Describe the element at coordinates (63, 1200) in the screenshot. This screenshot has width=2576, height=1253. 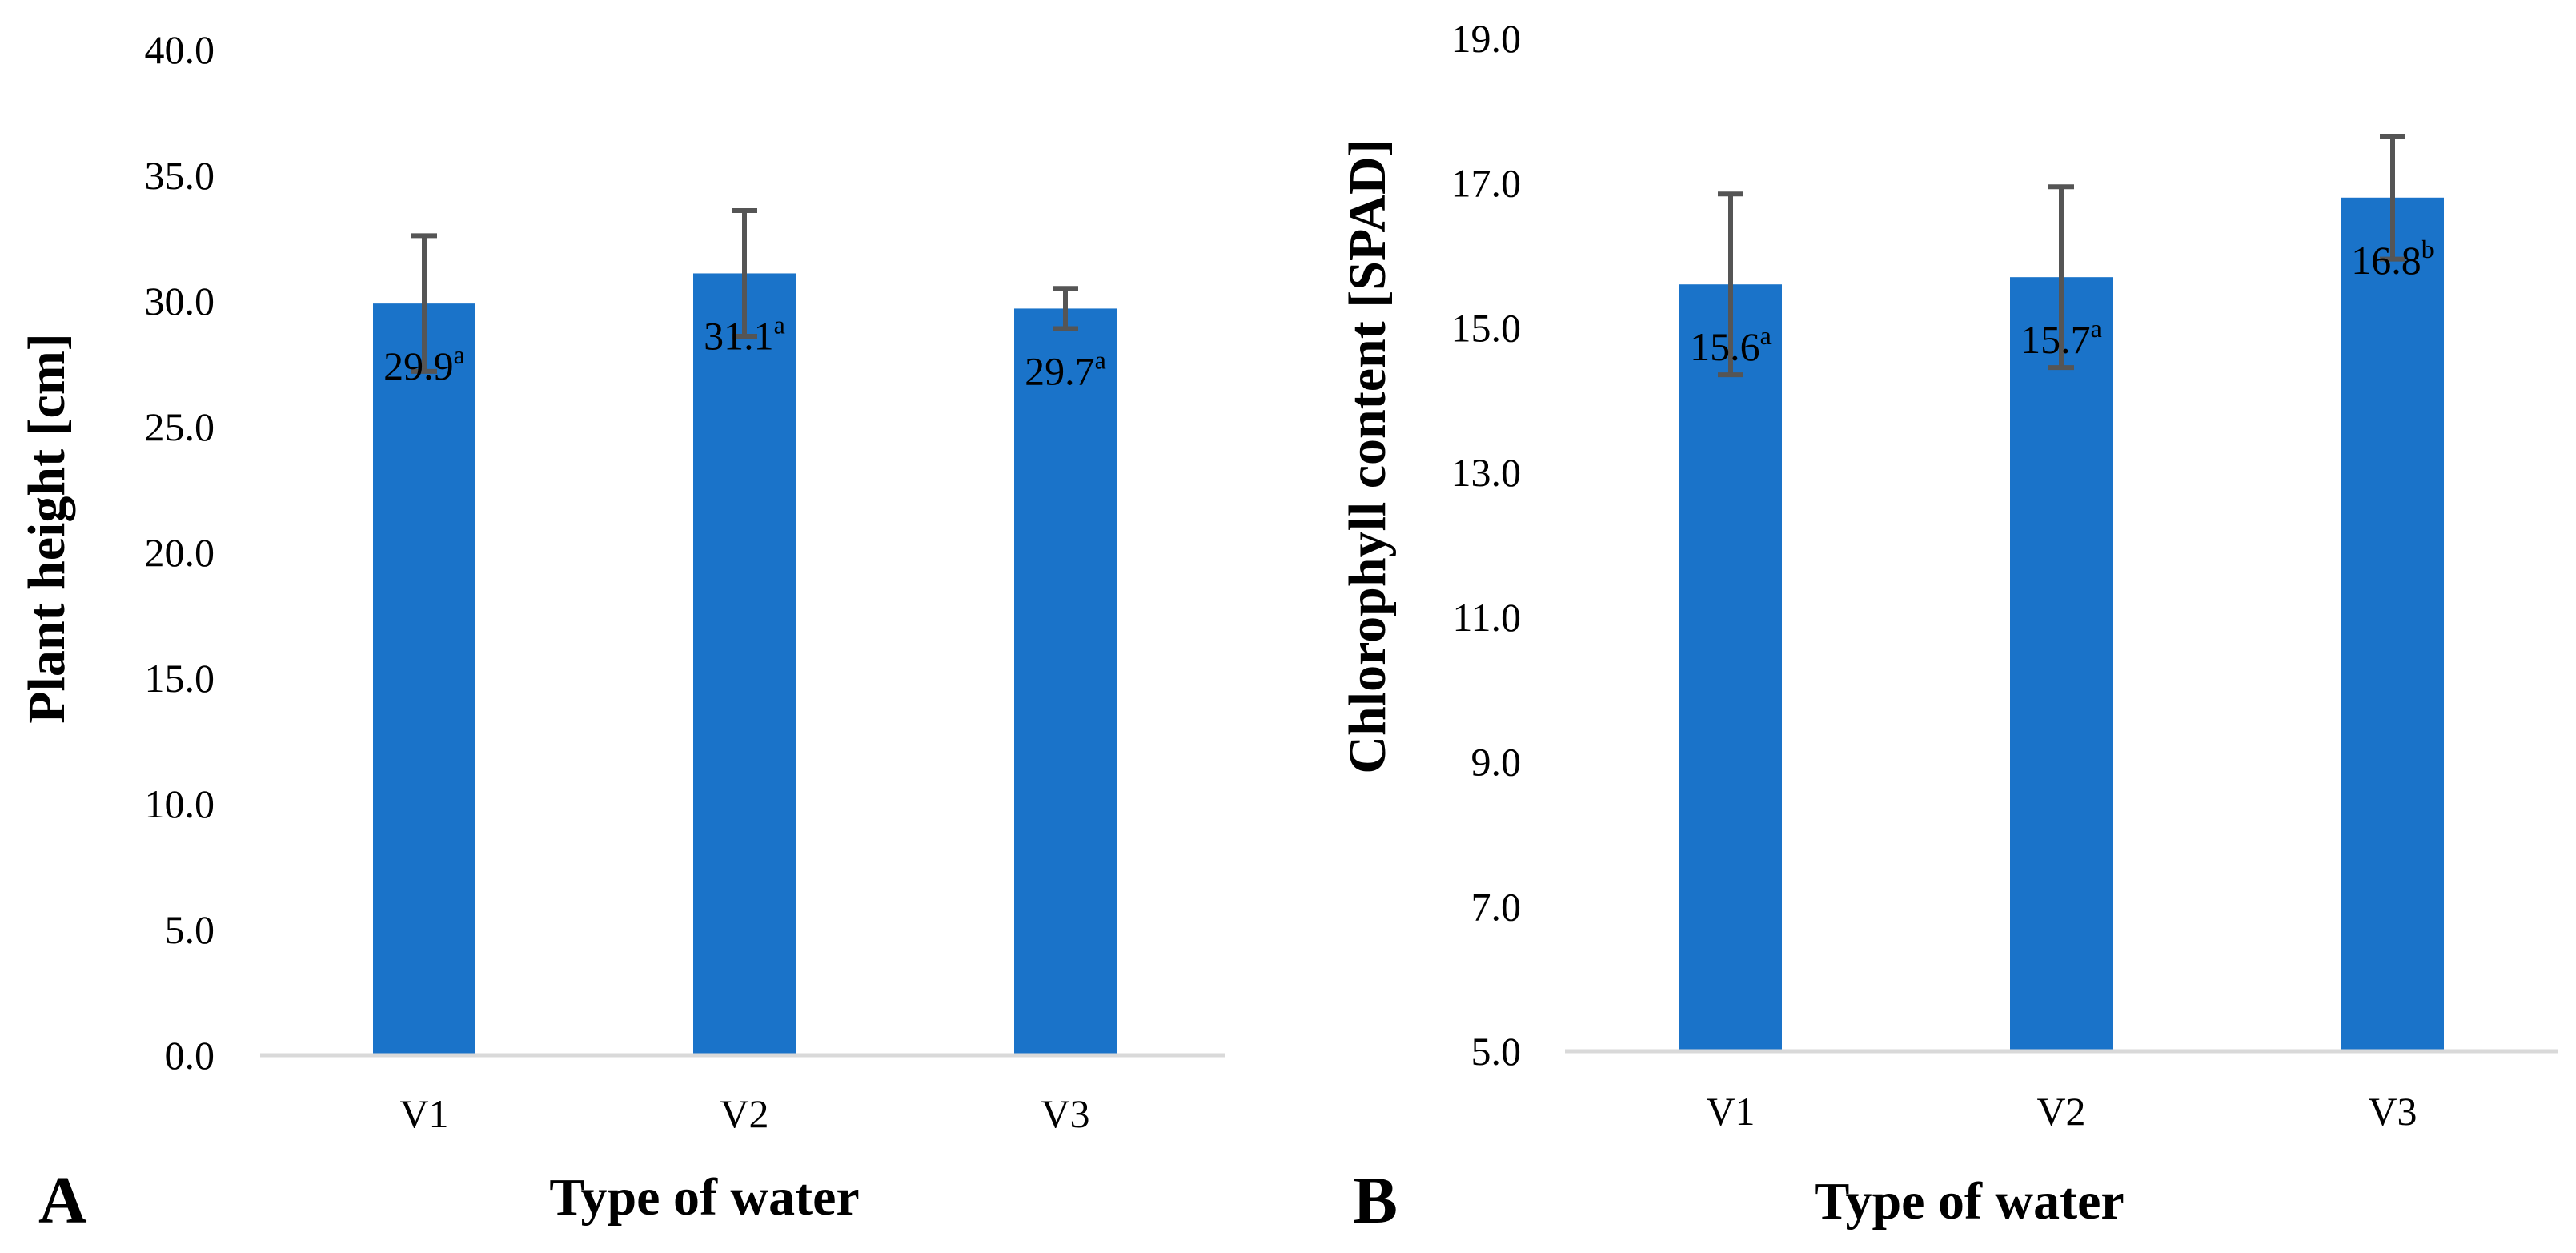
I see `panel-a-label: A` at that location.